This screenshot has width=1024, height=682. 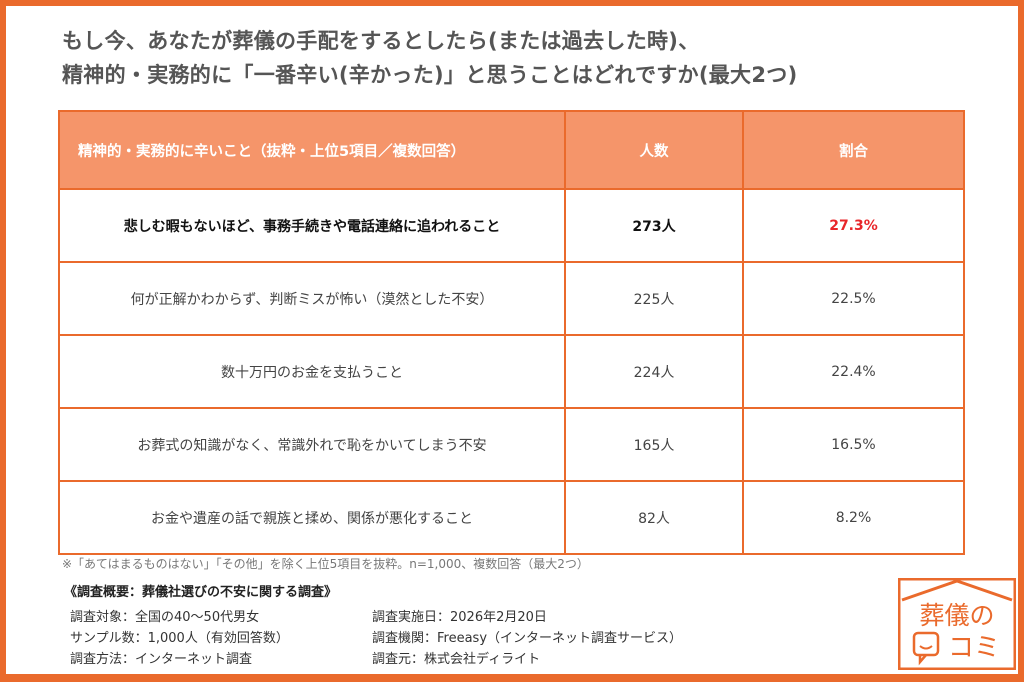 I want to click on header-count: 人数, so click(x=654, y=150).